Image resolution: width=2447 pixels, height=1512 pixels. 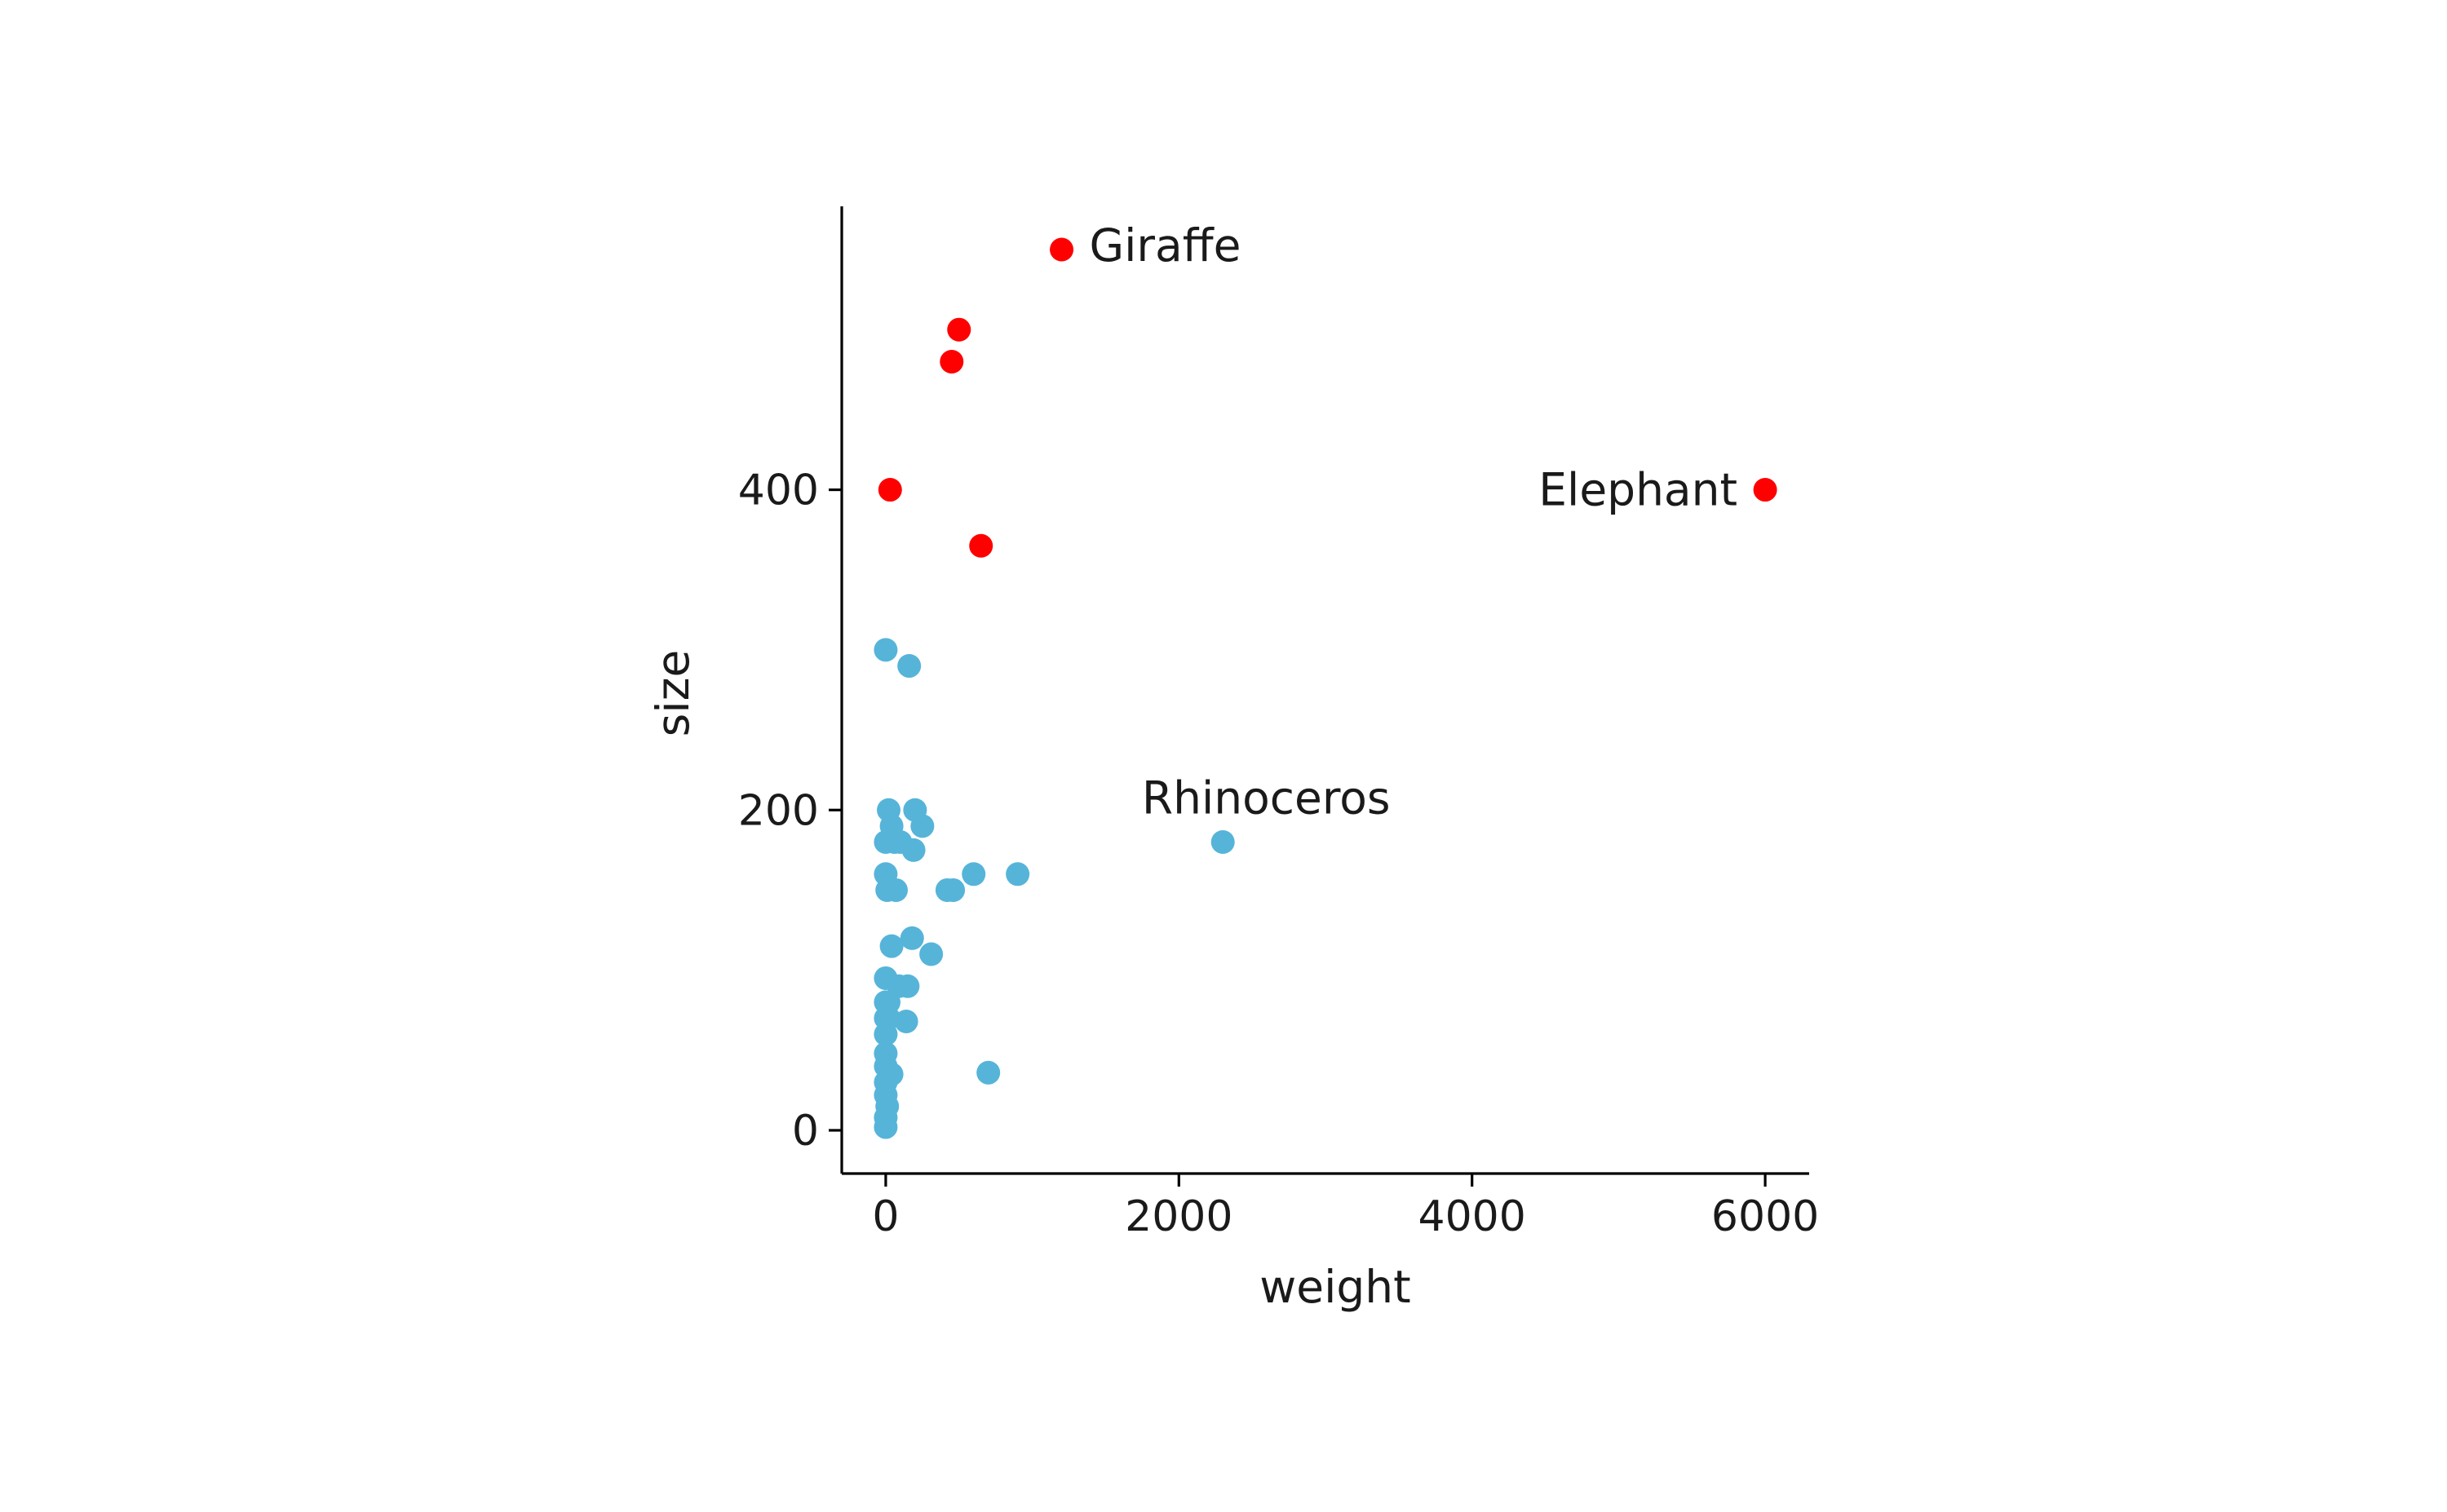 What do you see at coordinates (1765, 490) in the screenshot?
I see `point-elephant` at bounding box center [1765, 490].